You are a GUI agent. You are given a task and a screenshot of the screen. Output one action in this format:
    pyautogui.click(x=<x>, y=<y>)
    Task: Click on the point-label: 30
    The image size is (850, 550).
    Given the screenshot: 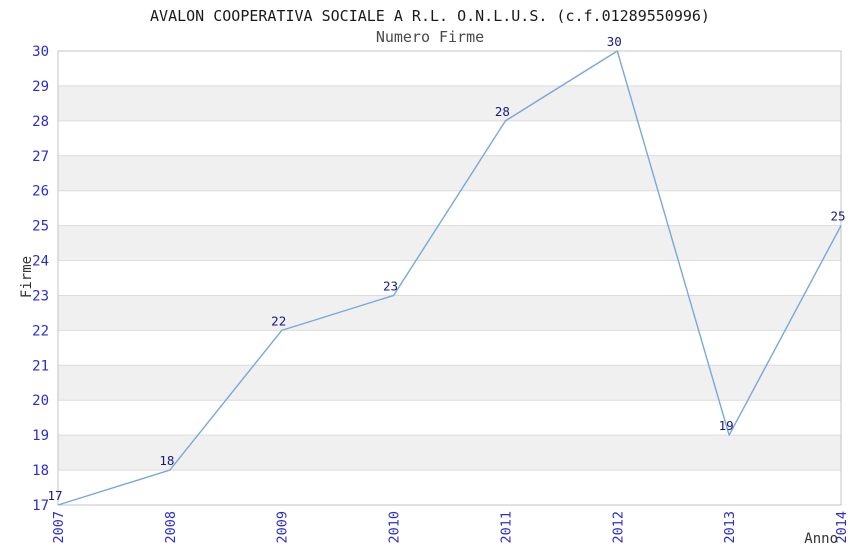 What is the action you would take?
    pyautogui.click(x=614, y=41)
    